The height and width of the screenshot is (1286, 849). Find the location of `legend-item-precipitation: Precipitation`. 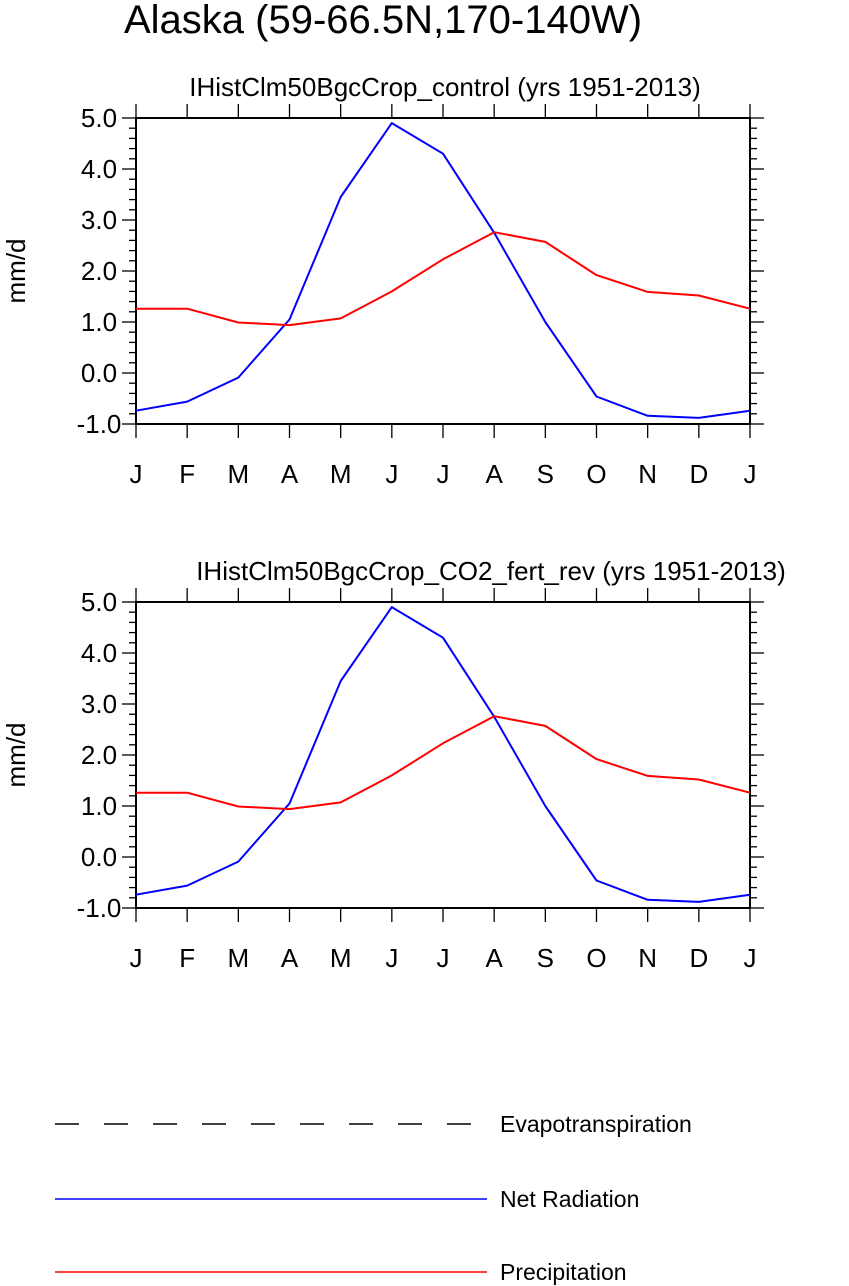

legend-item-precipitation: Precipitation is located at coordinates (341, 1272).